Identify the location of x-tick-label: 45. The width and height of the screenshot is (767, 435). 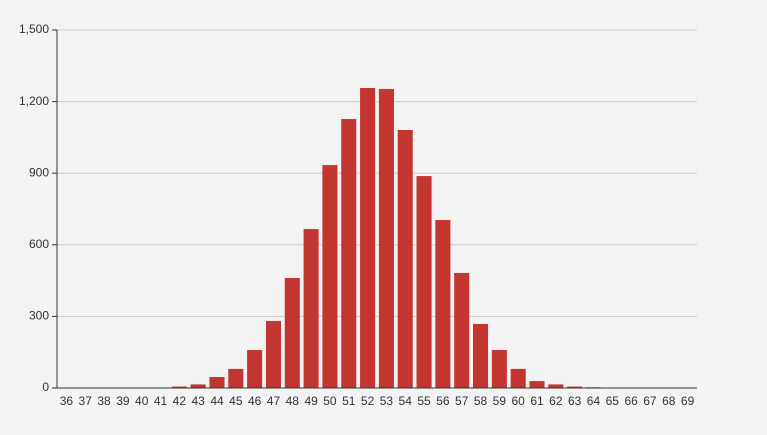
(236, 401).